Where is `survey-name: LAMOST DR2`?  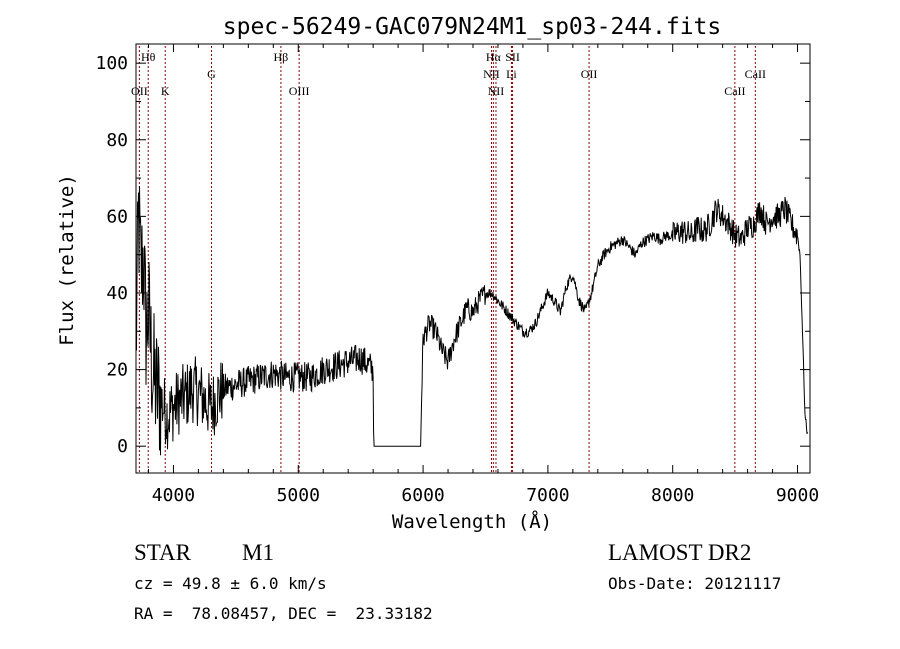 survey-name: LAMOST DR2 is located at coordinates (680, 552).